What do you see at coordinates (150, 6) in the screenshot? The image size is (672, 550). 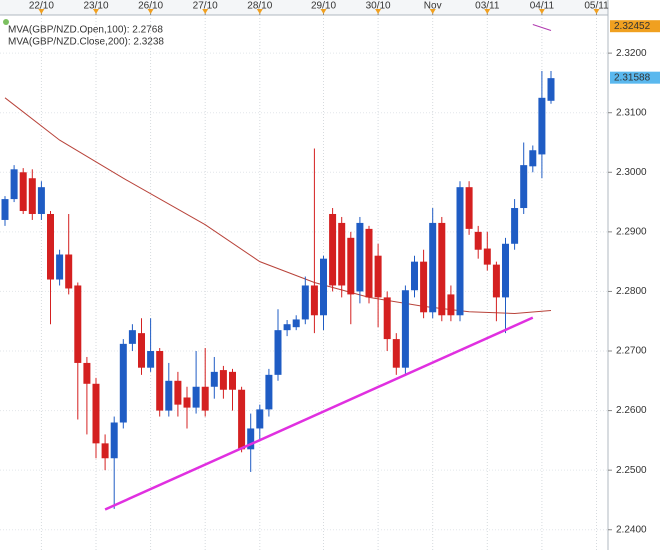 I see `x-tick-label: 26/10` at bounding box center [150, 6].